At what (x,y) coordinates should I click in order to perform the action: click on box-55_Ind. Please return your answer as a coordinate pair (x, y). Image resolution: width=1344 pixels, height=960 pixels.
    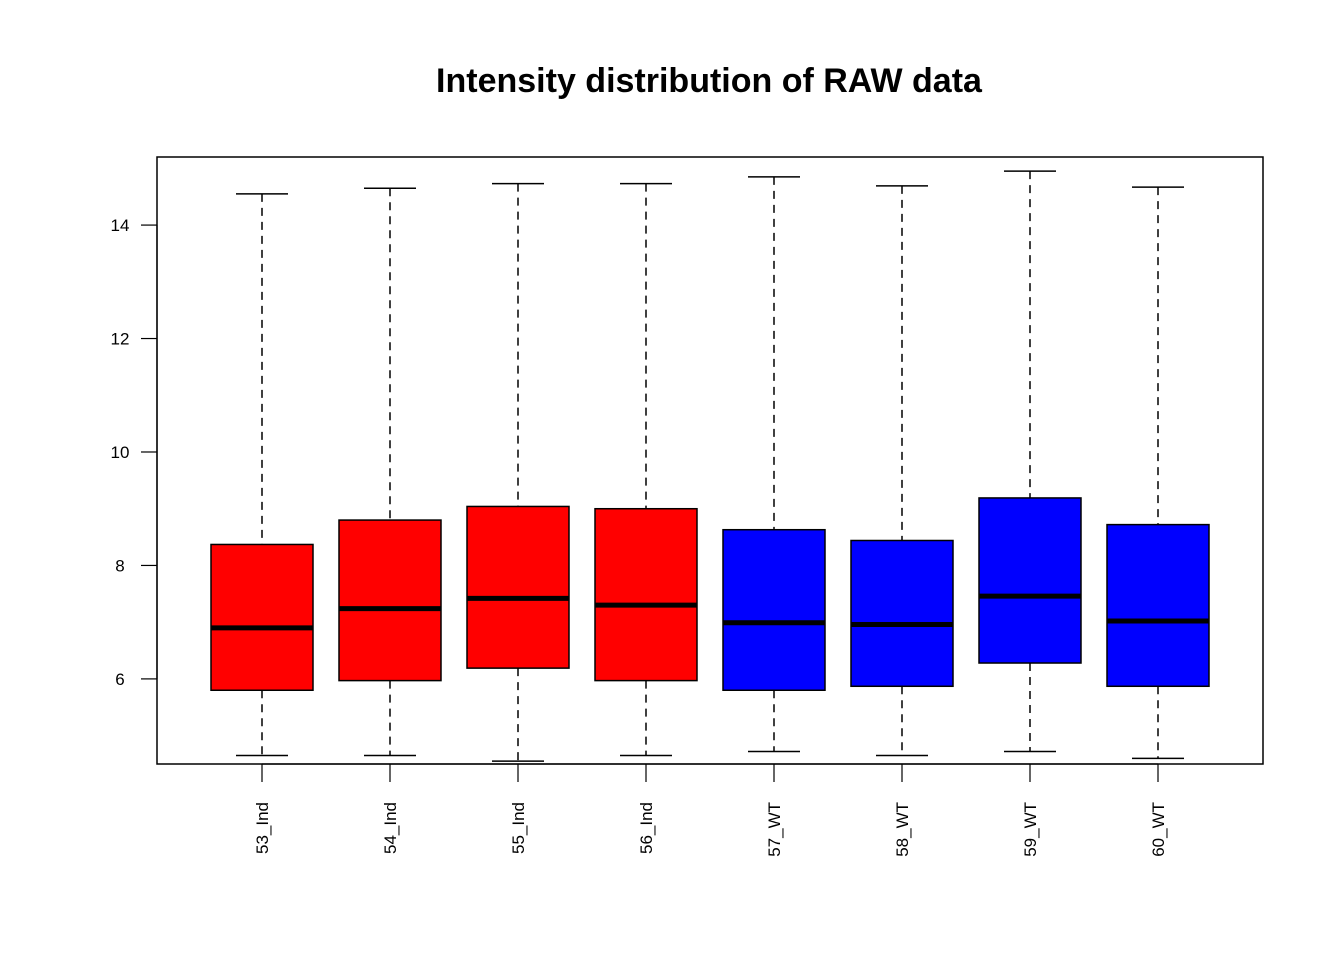
    Looking at the image, I should click on (518, 472).